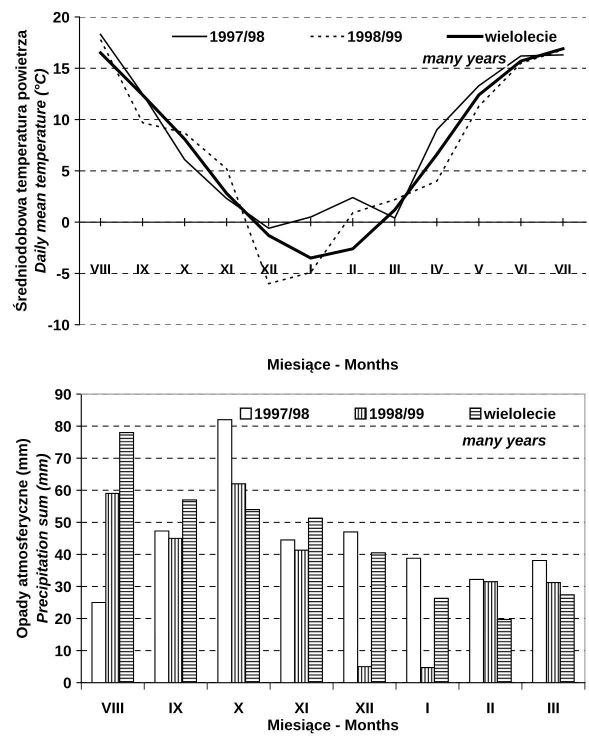  What do you see at coordinates (59, 325) in the screenshot?
I see `y-tick-label: -10` at bounding box center [59, 325].